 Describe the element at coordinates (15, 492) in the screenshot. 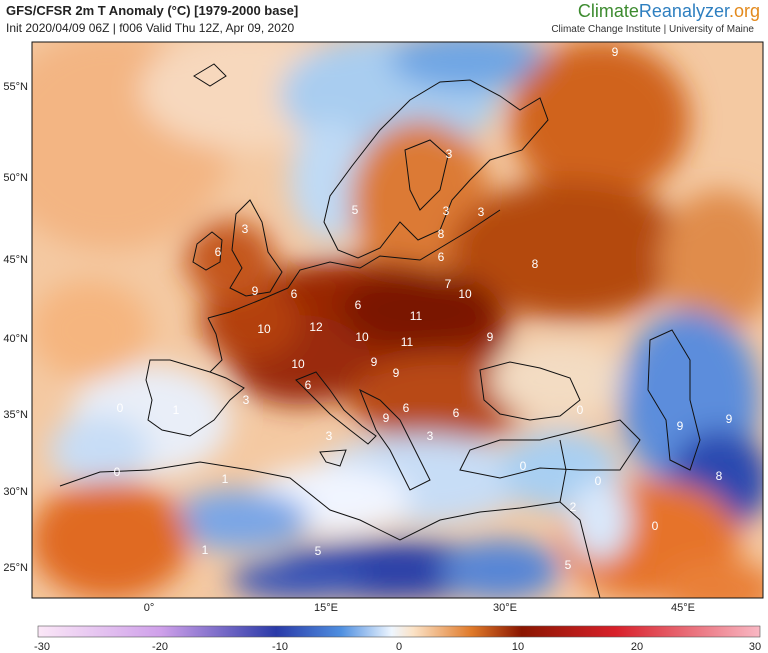

I see `lat-tick: 30°N` at that location.